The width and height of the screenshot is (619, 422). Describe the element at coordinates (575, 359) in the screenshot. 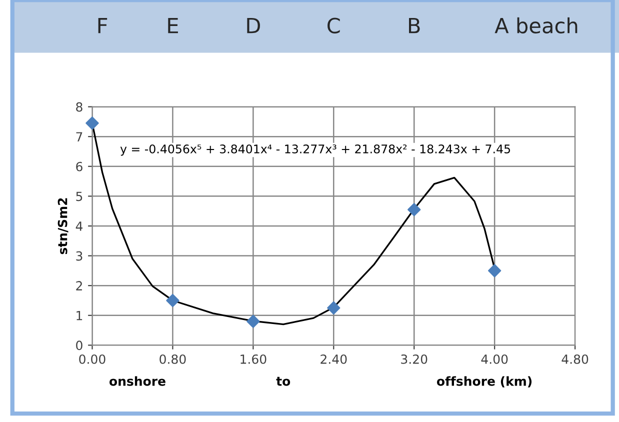

I see `x-tick-label: 4.80` at that location.